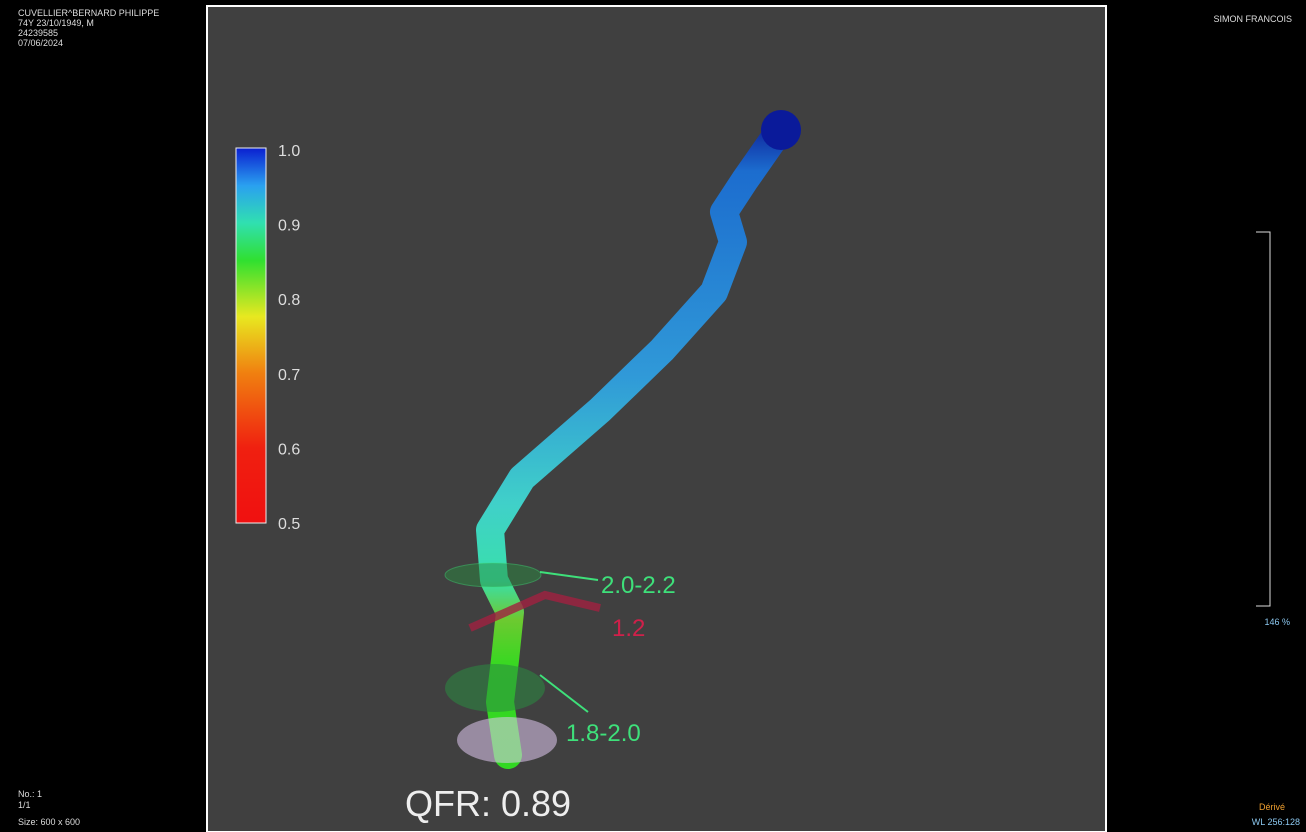 This screenshot has height=832, width=1306. What do you see at coordinates (628, 628) in the screenshot?
I see `annotation: 1.2` at bounding box center [628, 628].